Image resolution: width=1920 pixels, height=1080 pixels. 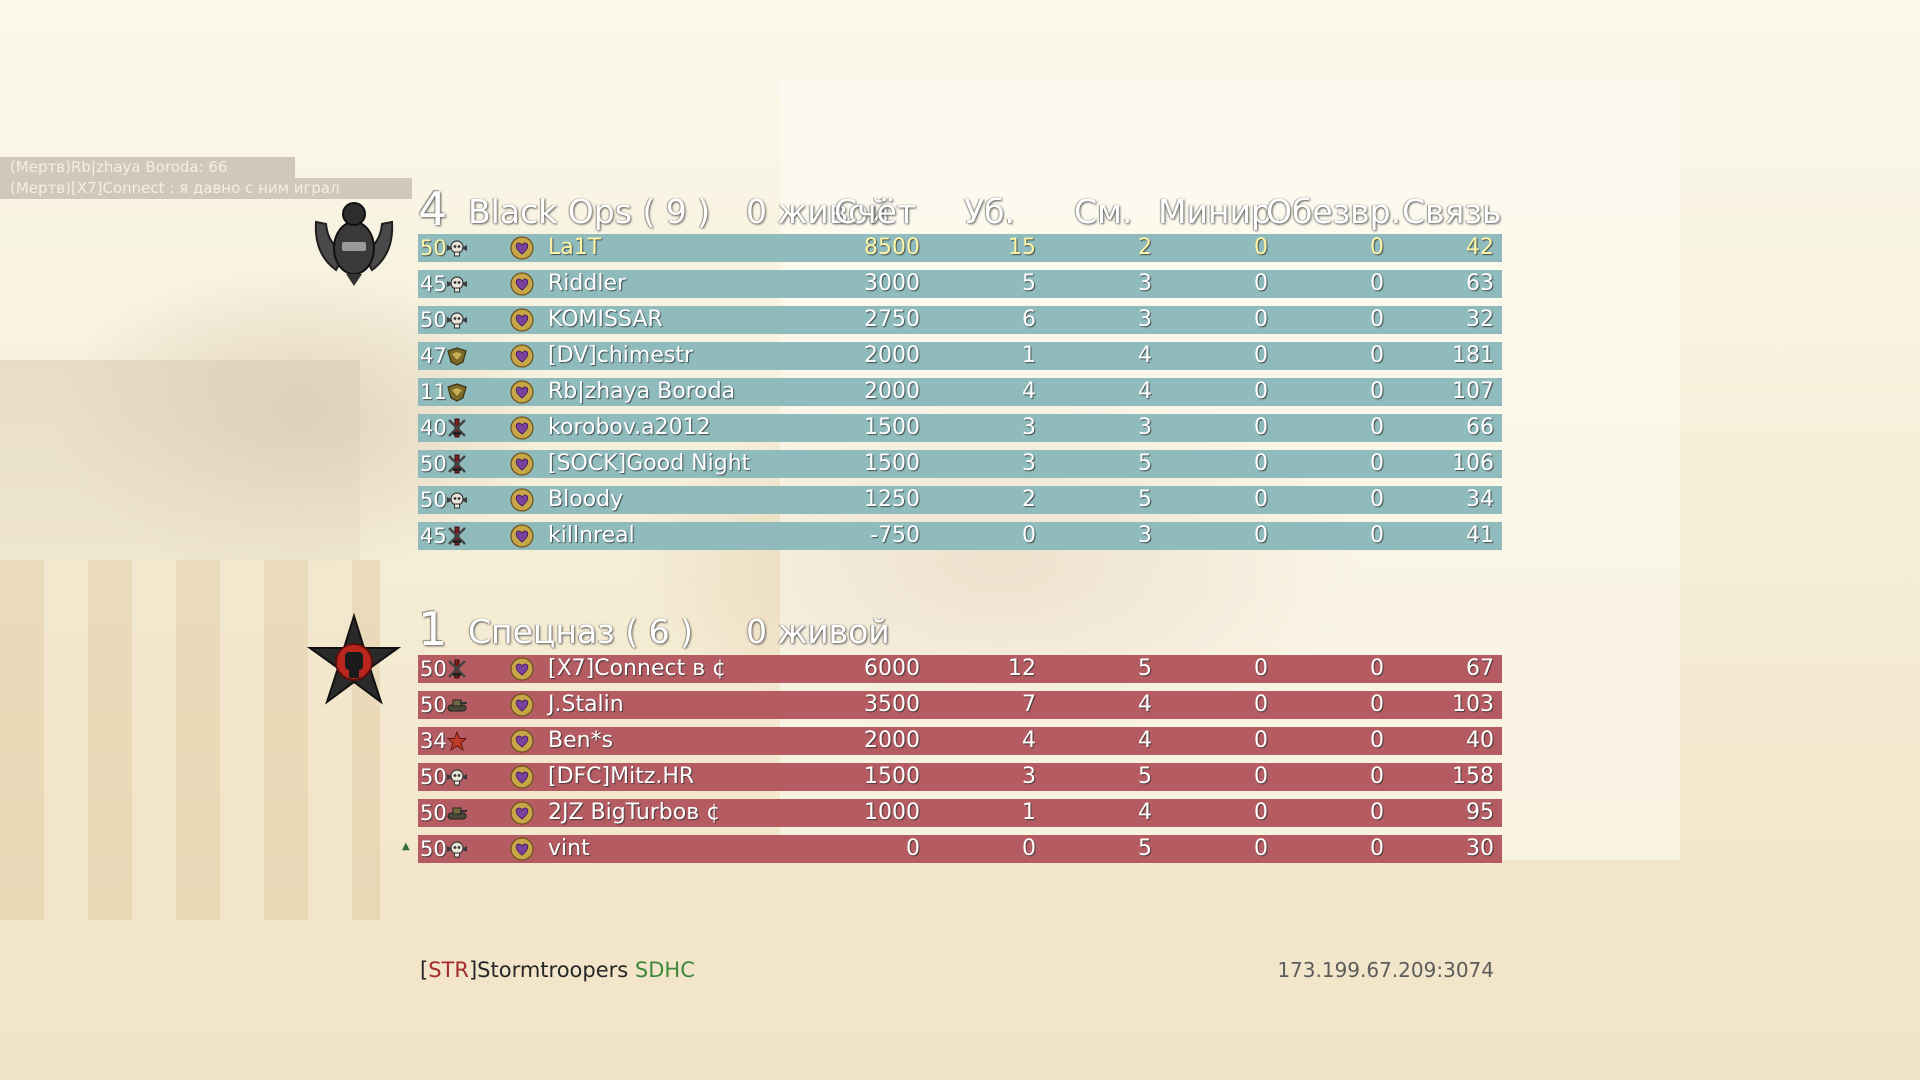 I want to click on column-header-ping: Связь, so click(x=1452, y=211).